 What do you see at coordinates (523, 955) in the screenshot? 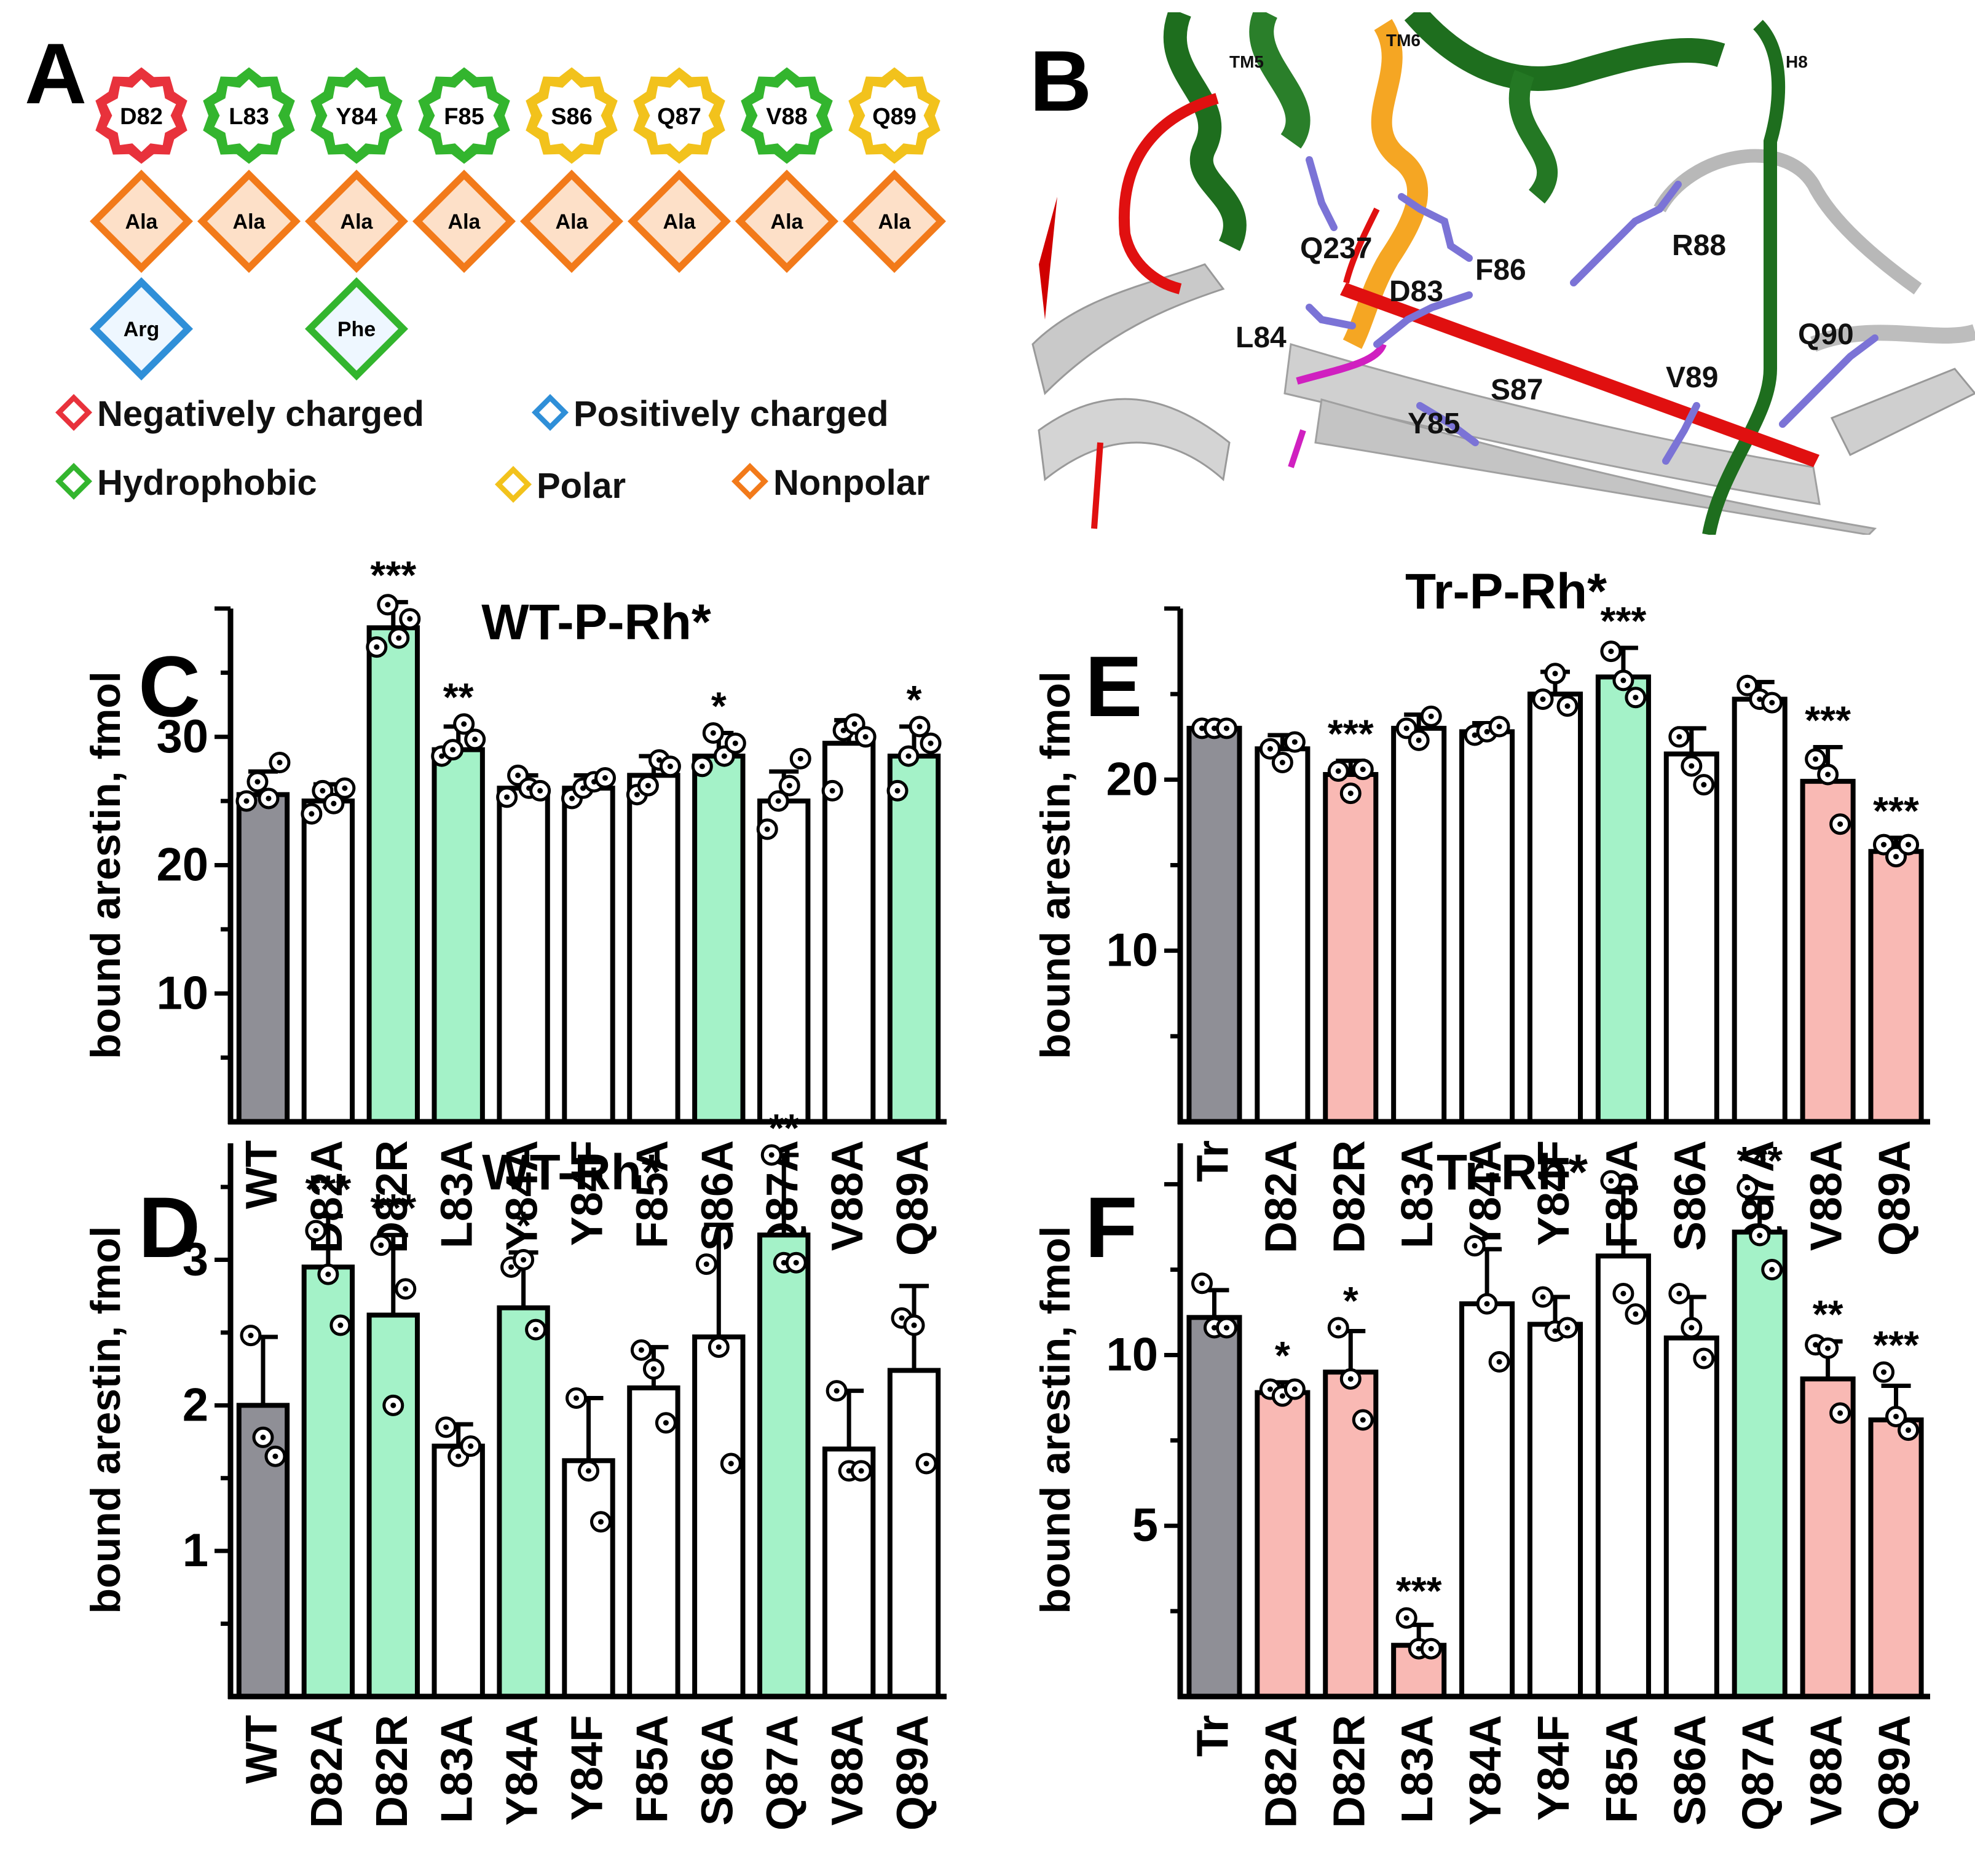
I see `bar-y84a` at bounding box center [523, 955].